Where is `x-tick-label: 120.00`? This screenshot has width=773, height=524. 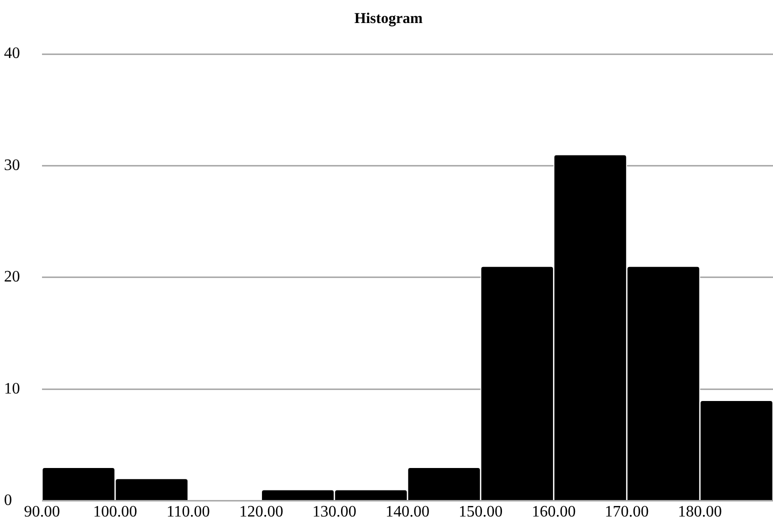
x-tick-label: 120.00 is located at coordinates (261, 512).